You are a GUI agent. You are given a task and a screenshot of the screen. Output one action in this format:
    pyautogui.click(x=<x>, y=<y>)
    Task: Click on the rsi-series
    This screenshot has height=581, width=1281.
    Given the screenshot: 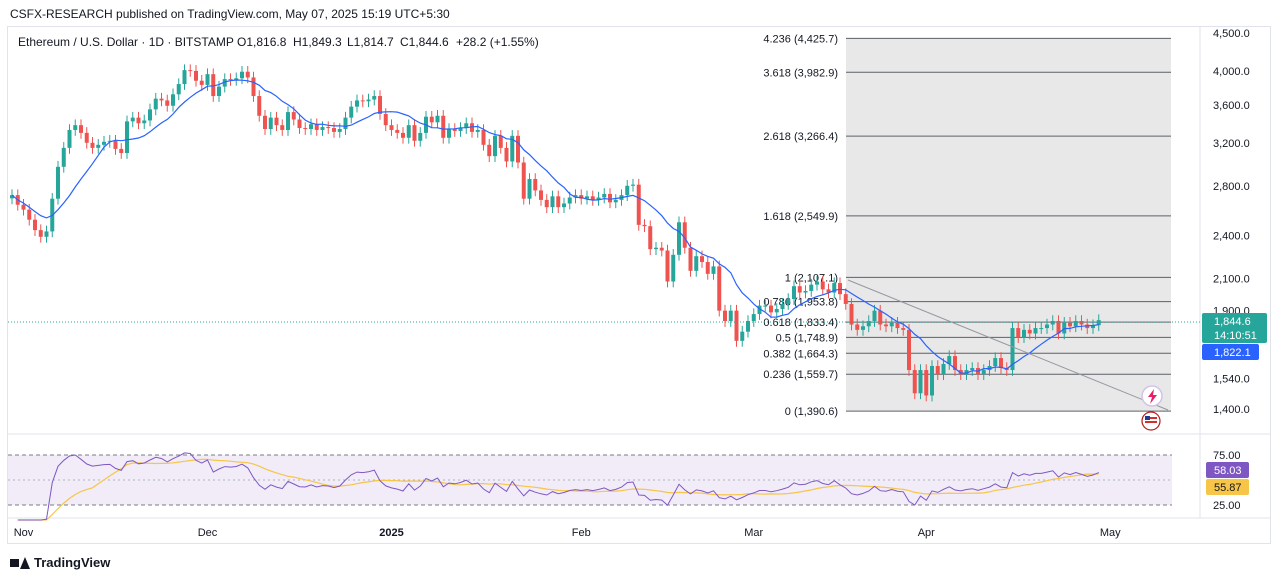 What is the action you would take?
    pyautogui.click(x=558, y=486)
    